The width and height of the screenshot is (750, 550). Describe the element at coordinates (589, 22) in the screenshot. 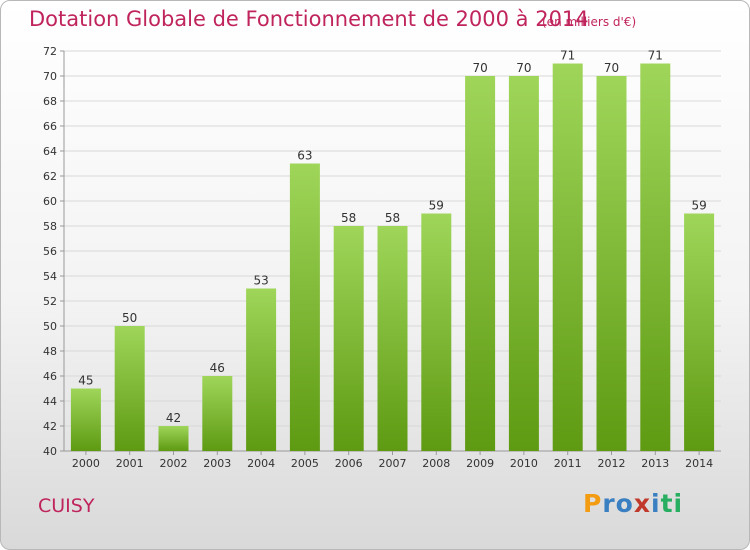

I see `chart-subtitle: (en milliers d'€)` at that location.